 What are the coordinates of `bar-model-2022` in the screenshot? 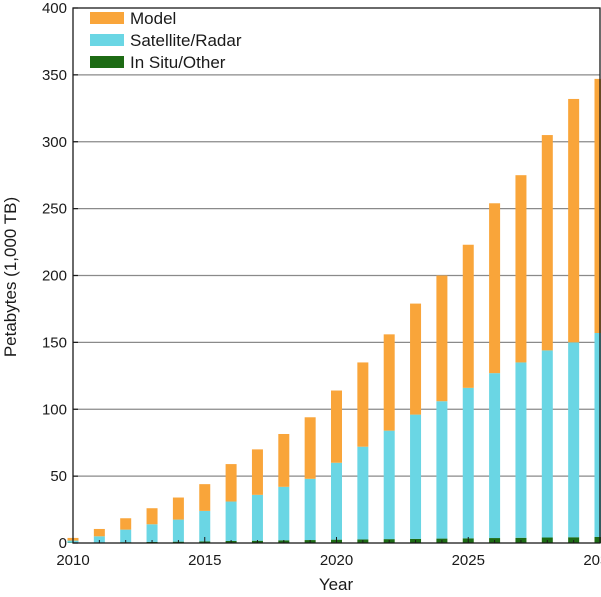 It's located at (389, 382).